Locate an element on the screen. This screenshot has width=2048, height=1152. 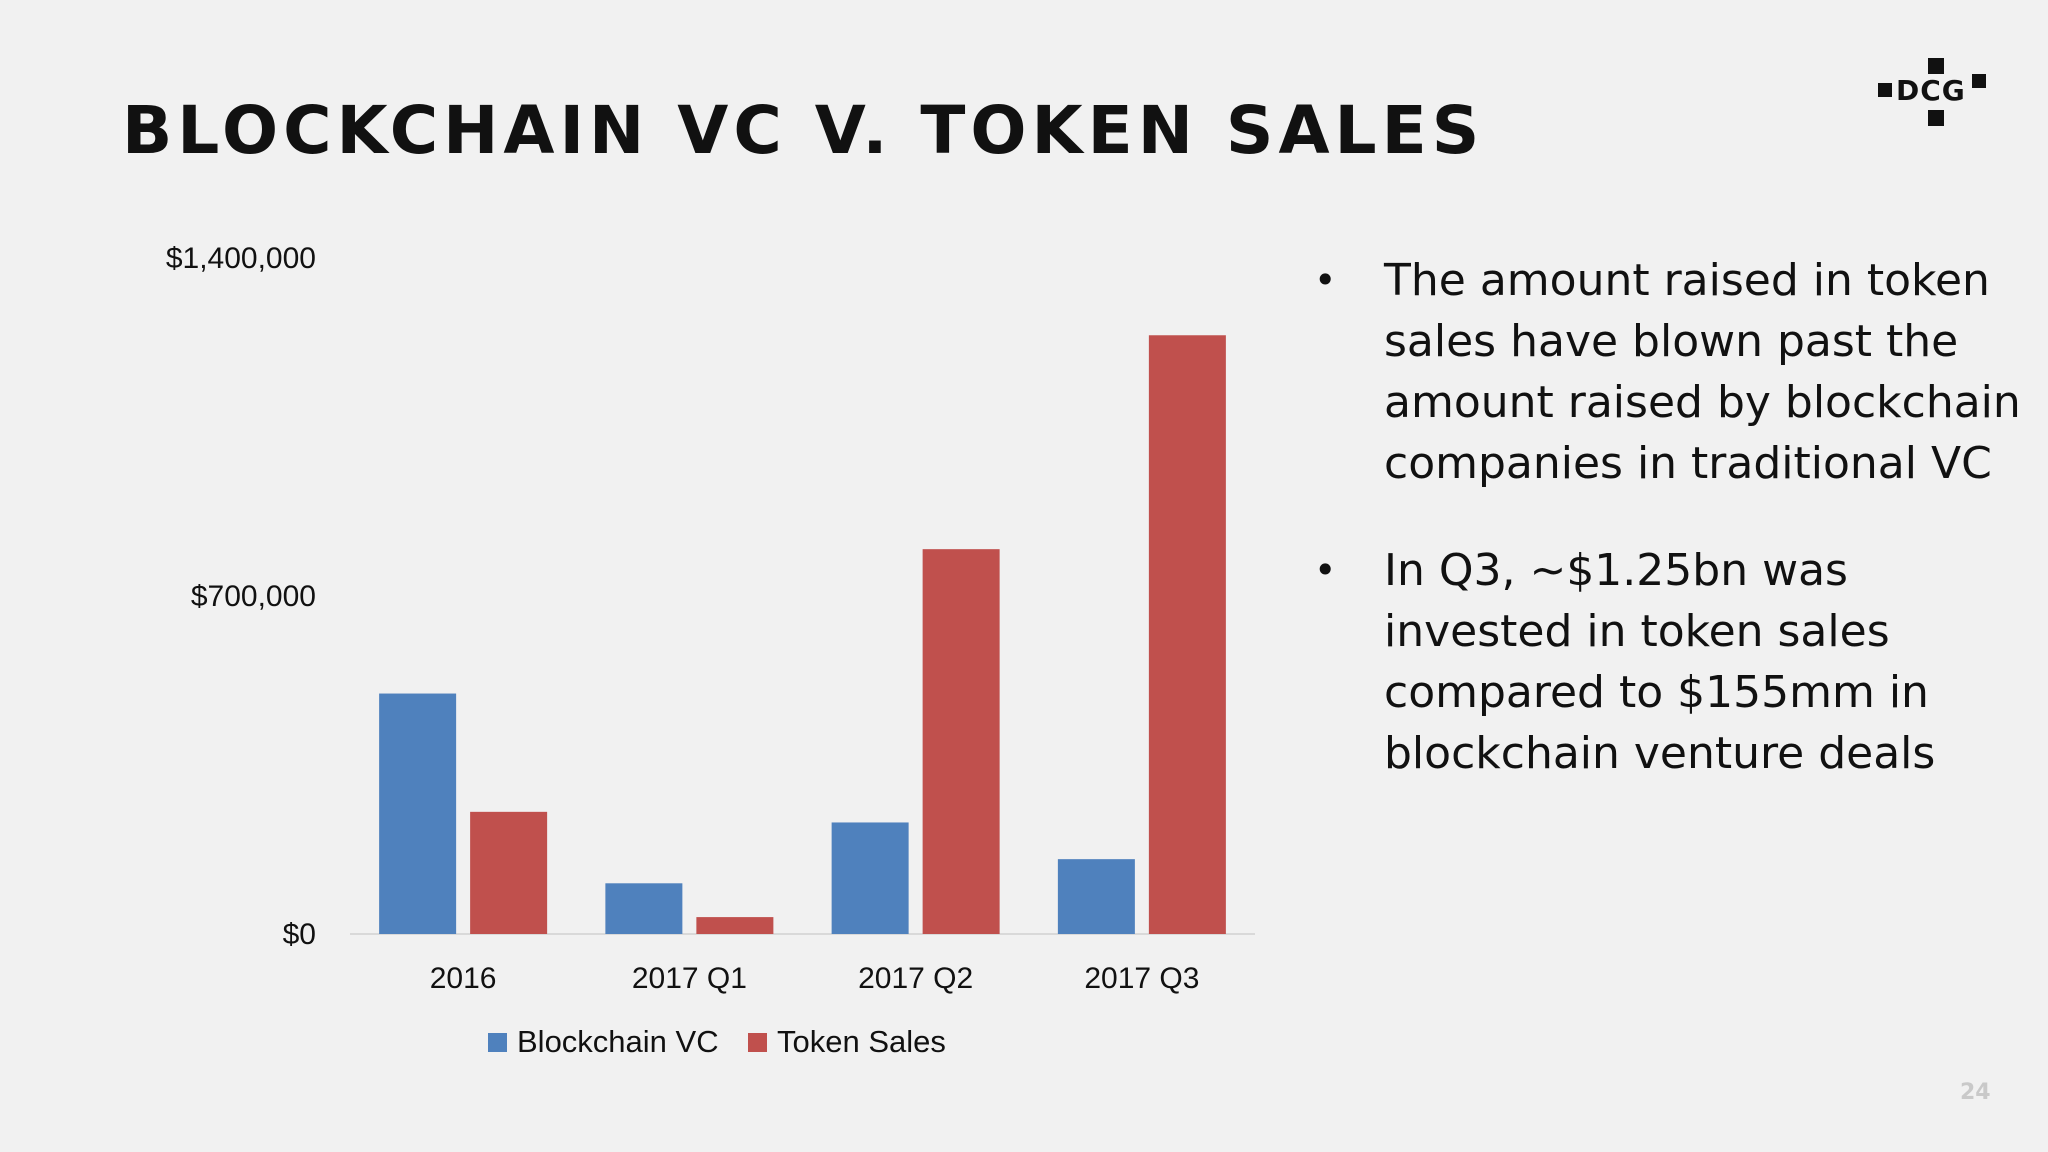
legend-label: Blockchain VC is located at coordinates (618, 1041).